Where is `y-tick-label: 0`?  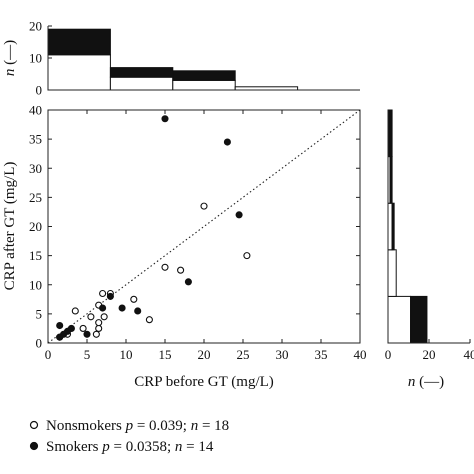
y-tick-label: 0 is located at coordinates (39, 343).